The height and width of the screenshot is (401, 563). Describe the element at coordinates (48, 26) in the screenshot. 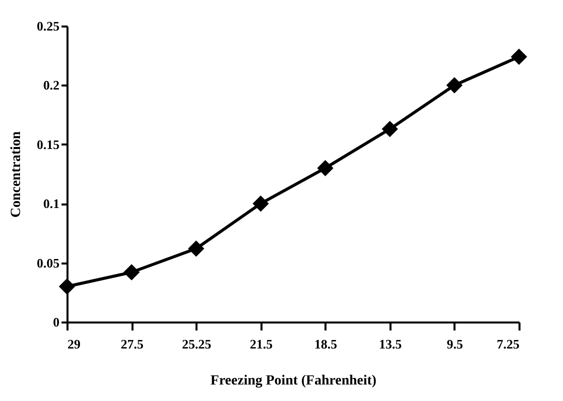

I see `y-tick-label: 0.25` at that location.